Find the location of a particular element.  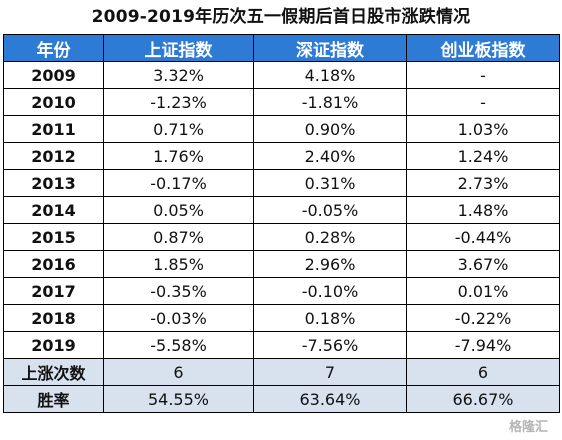

chinext-cell: 1.03% is located at coordinates (483, 129).